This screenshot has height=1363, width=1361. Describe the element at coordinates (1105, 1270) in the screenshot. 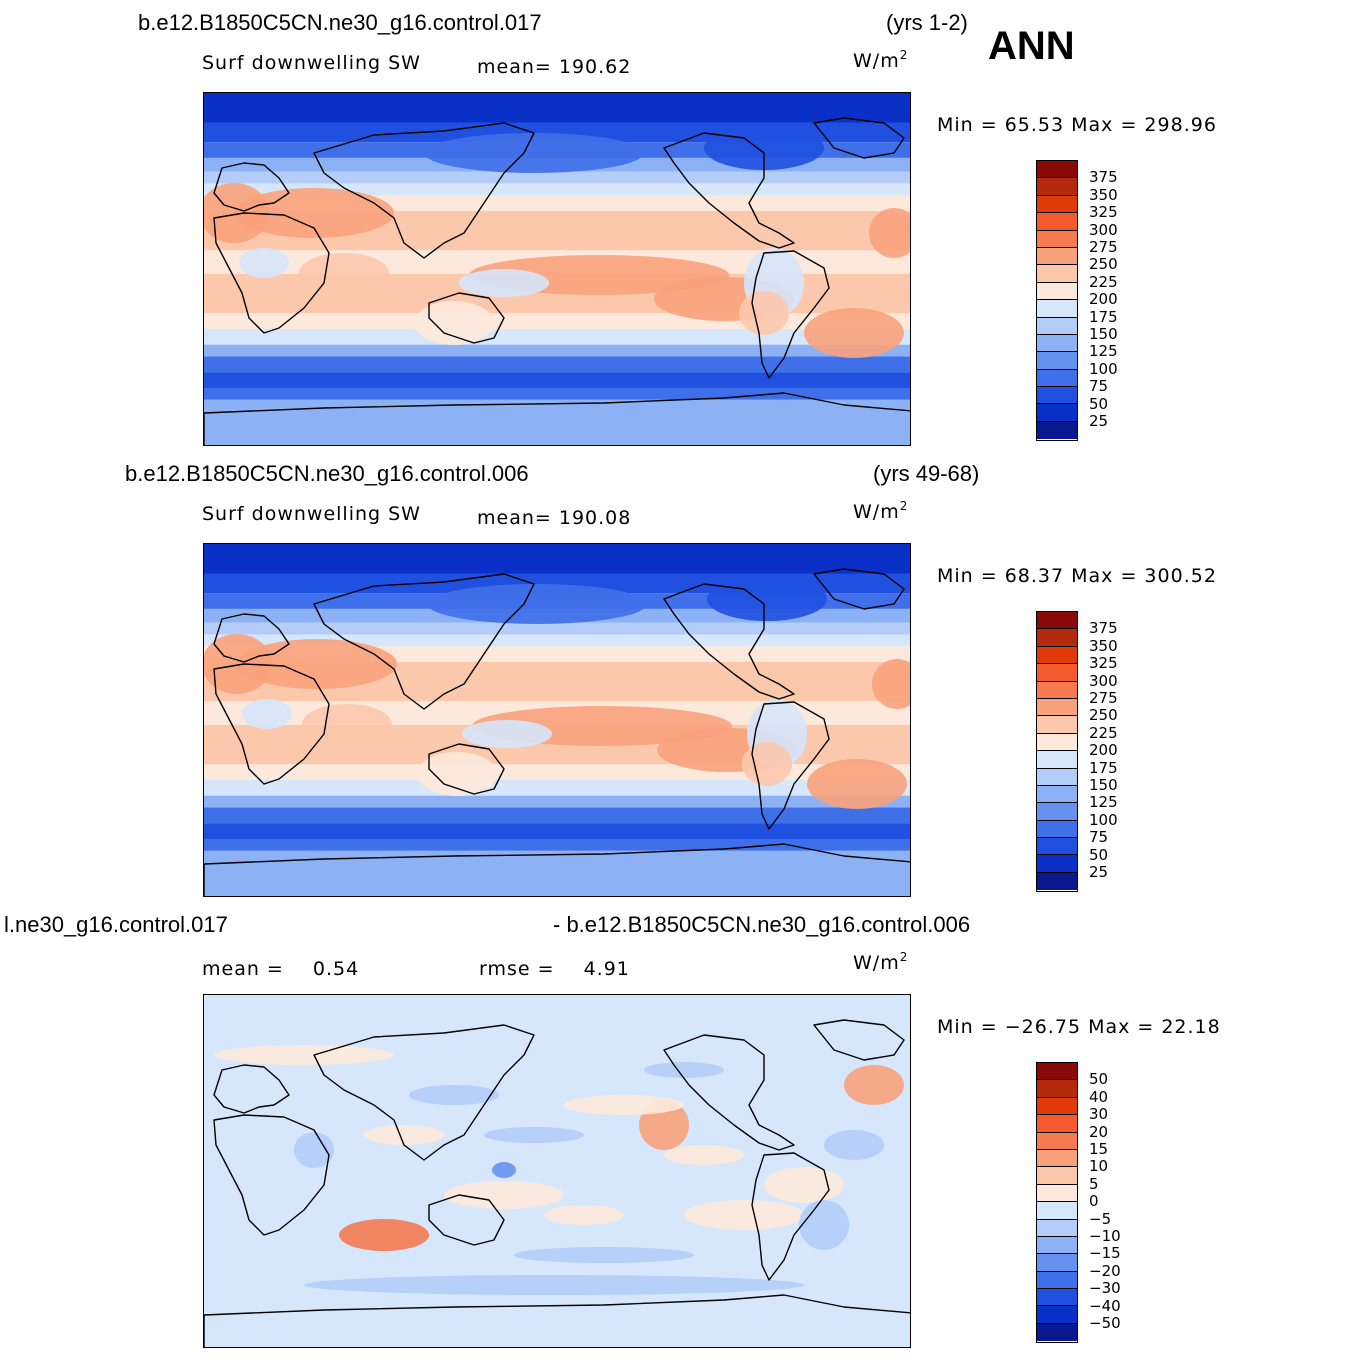

I see `colorbar-label: −20` at that location.